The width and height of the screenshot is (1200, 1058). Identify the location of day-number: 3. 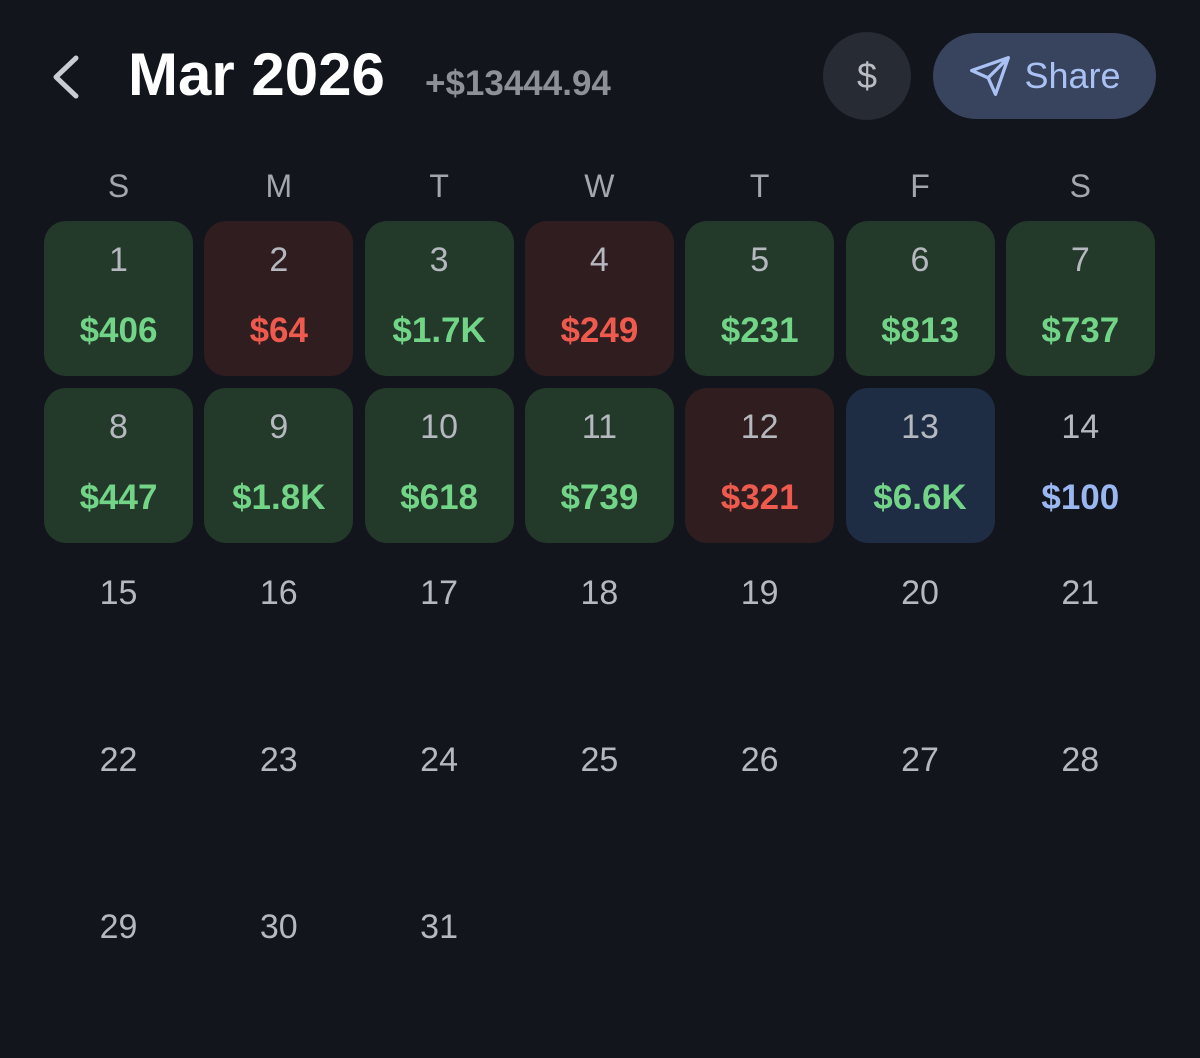
(439, 260).